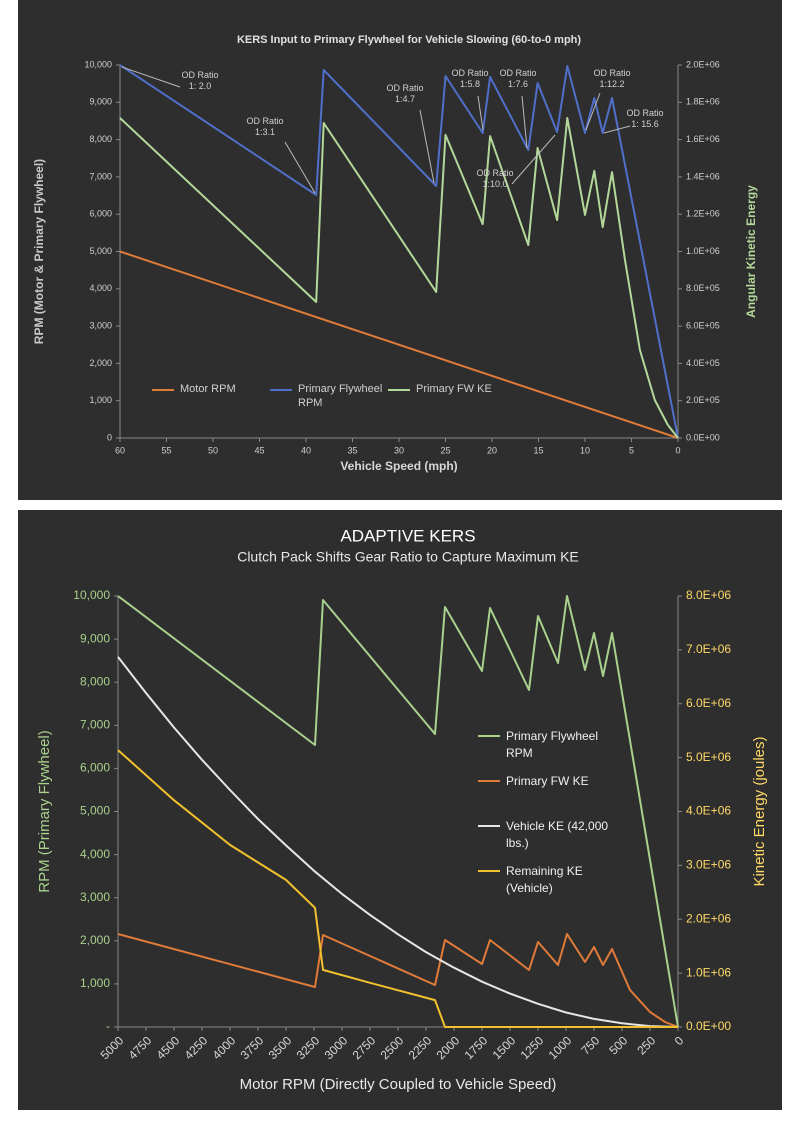  I want to click on y2-tick-label: 8.0E+05, so click(703, 288).